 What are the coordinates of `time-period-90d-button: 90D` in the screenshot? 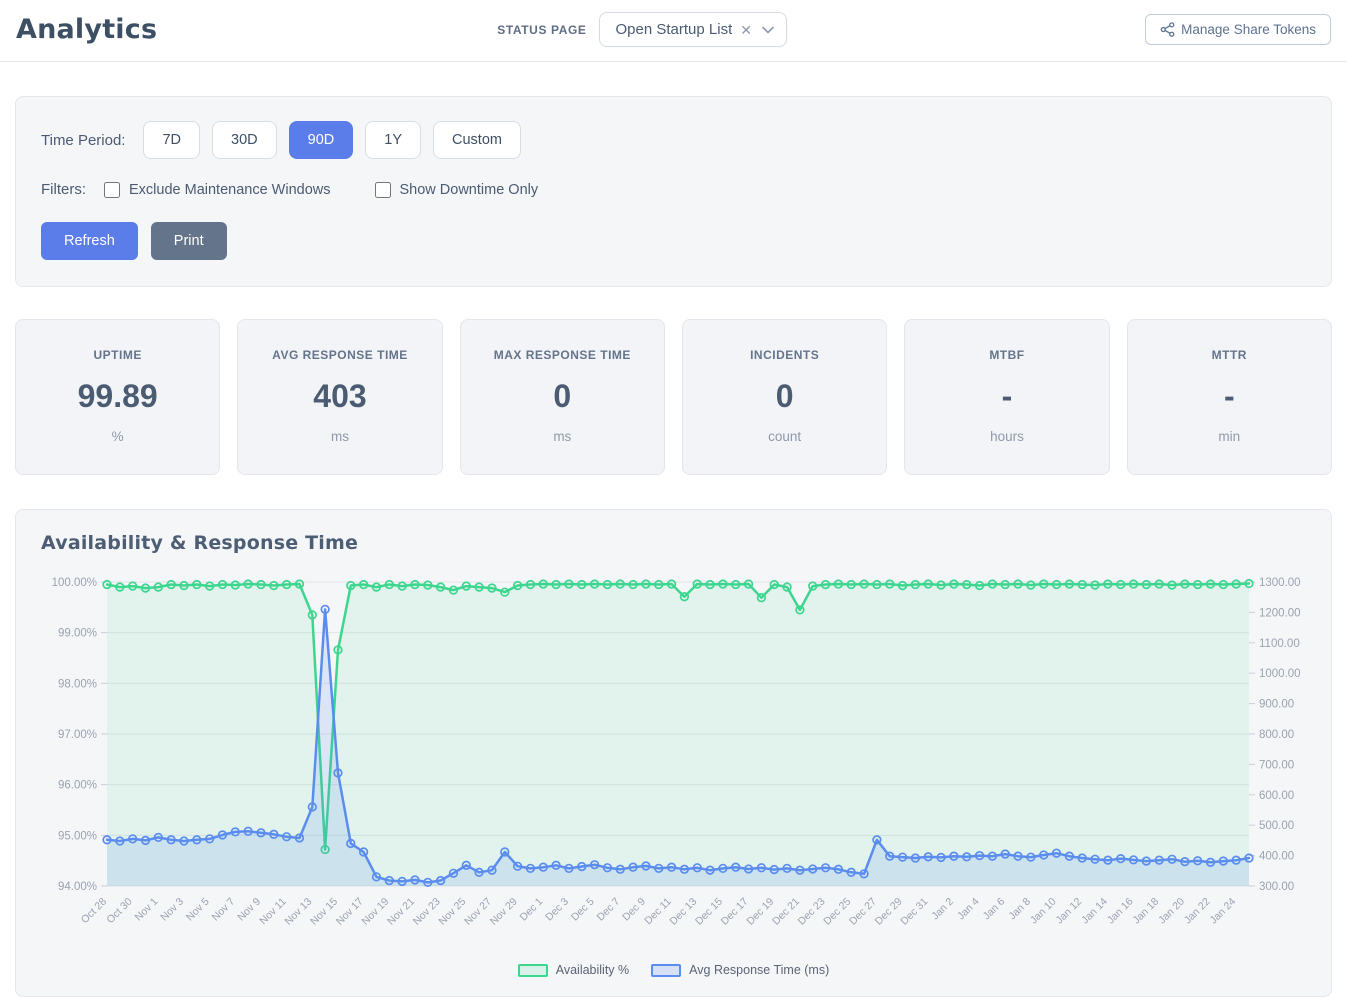 It's located at (321, 140).